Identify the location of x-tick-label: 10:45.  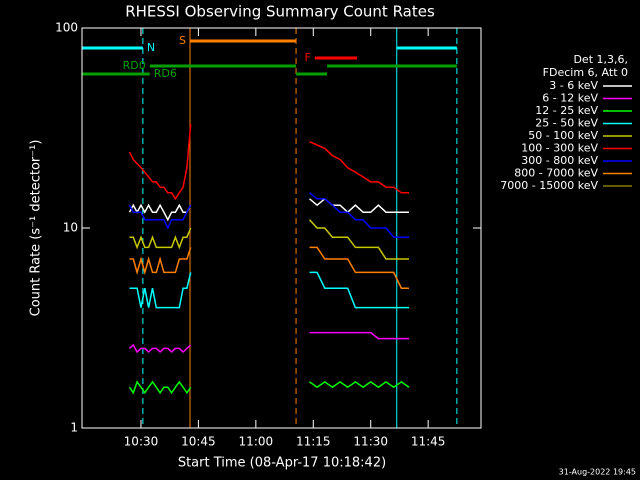
(198, 442).